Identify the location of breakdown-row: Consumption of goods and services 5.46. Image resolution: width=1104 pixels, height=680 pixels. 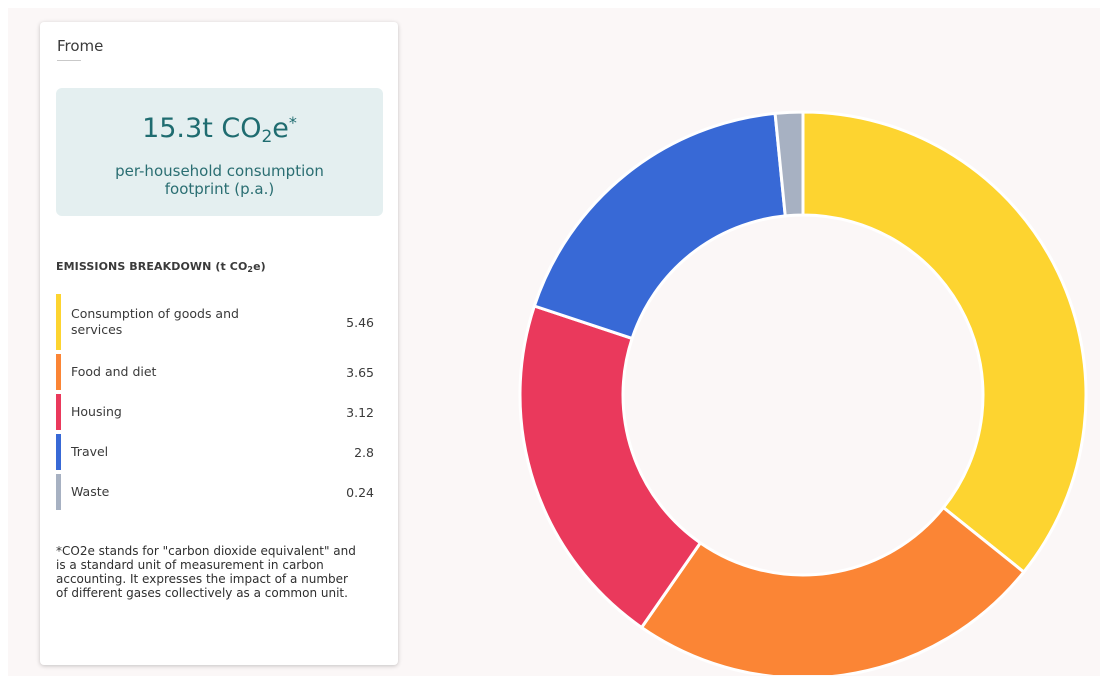
(215, 322).